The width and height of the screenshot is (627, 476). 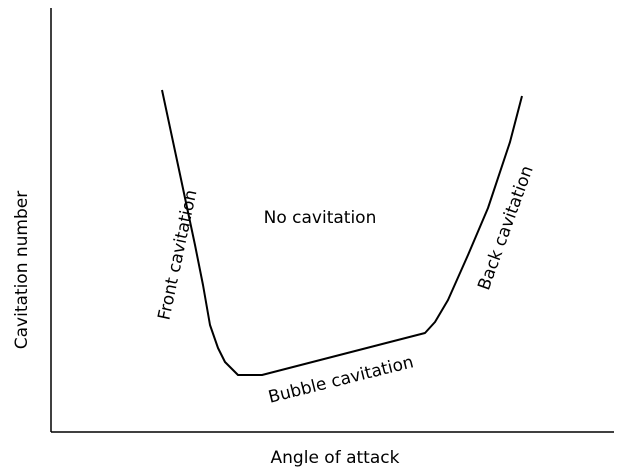 What do you see at coordinates (340, 379) in the screenshot?
I see `region-label: Bubble cavitation` at bounding box center [340, 379].